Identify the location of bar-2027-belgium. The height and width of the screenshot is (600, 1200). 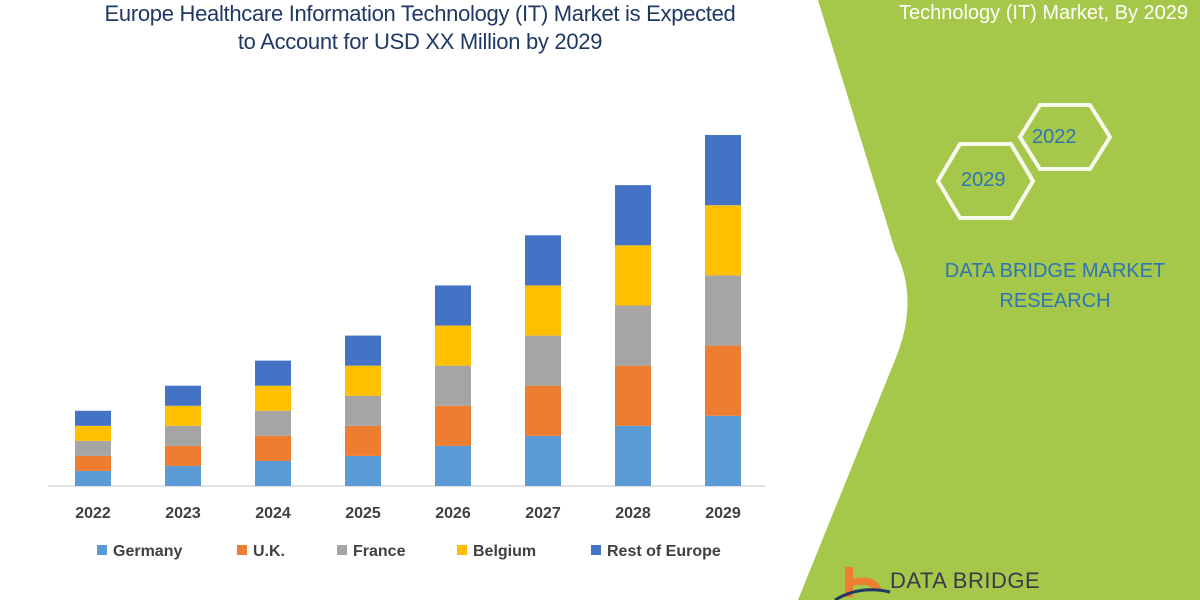
(543, 310).